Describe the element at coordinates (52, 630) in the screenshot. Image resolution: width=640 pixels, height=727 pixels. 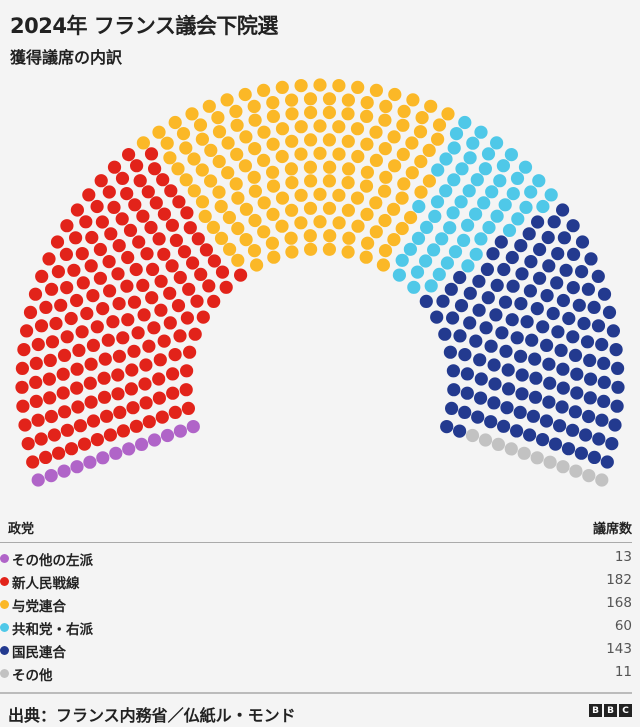
I see `legend-label: 共和党・右派` at that location.